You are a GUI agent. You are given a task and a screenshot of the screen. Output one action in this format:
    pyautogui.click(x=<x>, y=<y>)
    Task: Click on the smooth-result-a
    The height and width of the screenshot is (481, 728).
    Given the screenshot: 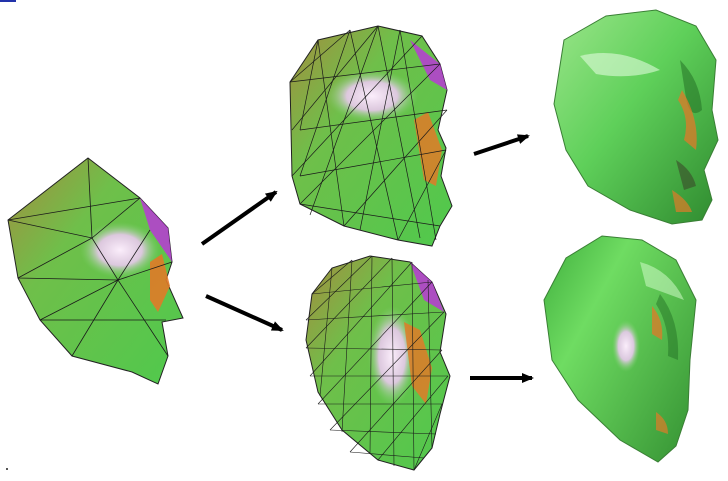 What is the action you would take?
    pyautogui.click(x=636, y=117)
    